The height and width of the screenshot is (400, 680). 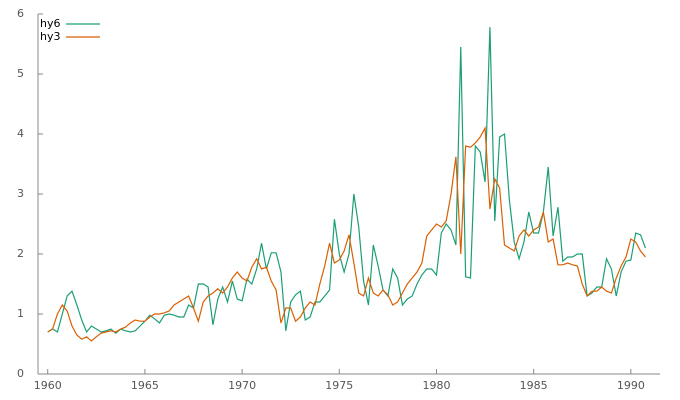 I want to click on y-tick-label: 3, so click(x=20, y=193).